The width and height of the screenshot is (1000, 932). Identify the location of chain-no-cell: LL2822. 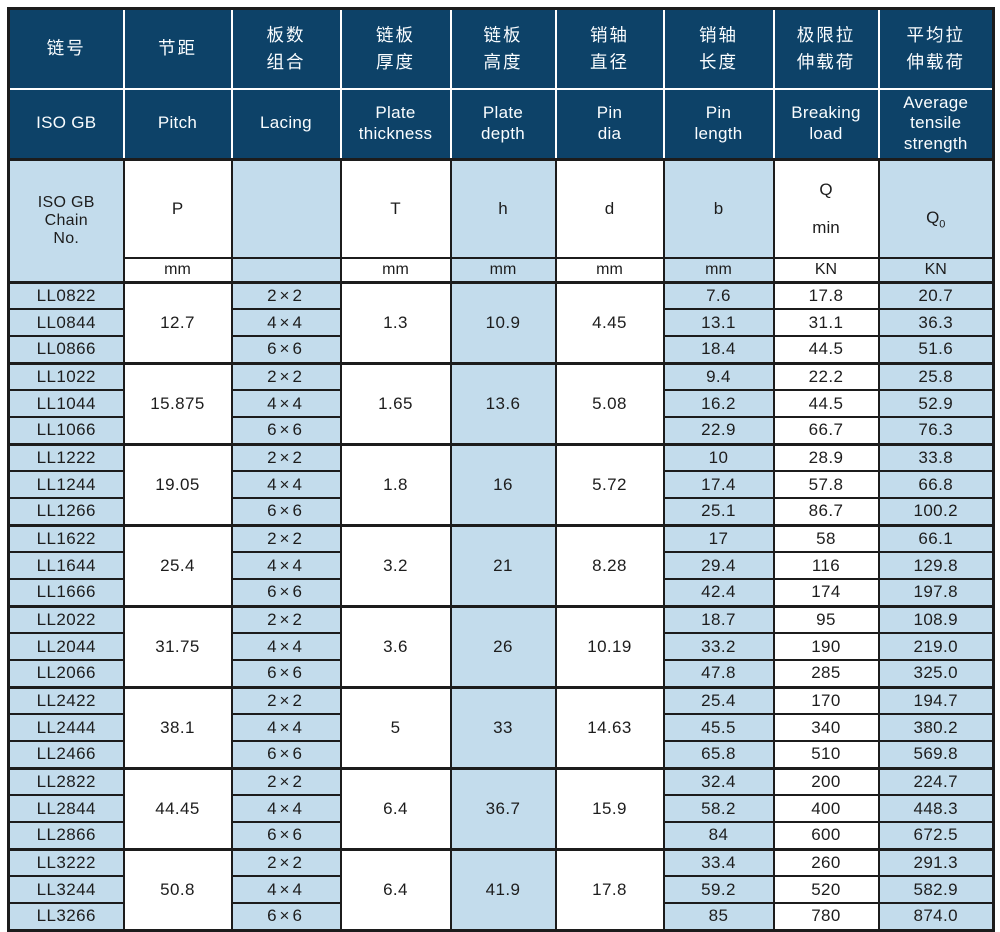
(66, 781).